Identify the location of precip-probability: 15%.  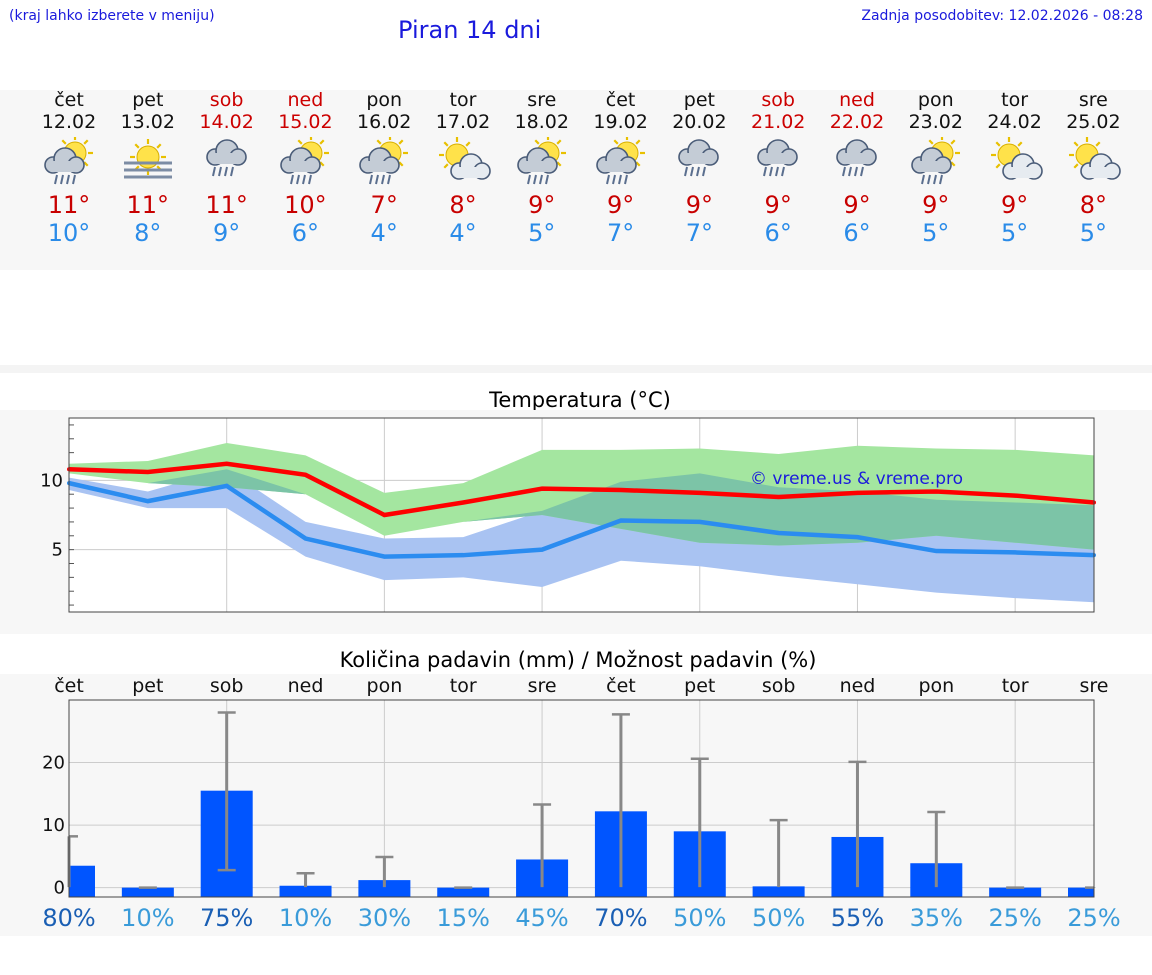
(463, 918).